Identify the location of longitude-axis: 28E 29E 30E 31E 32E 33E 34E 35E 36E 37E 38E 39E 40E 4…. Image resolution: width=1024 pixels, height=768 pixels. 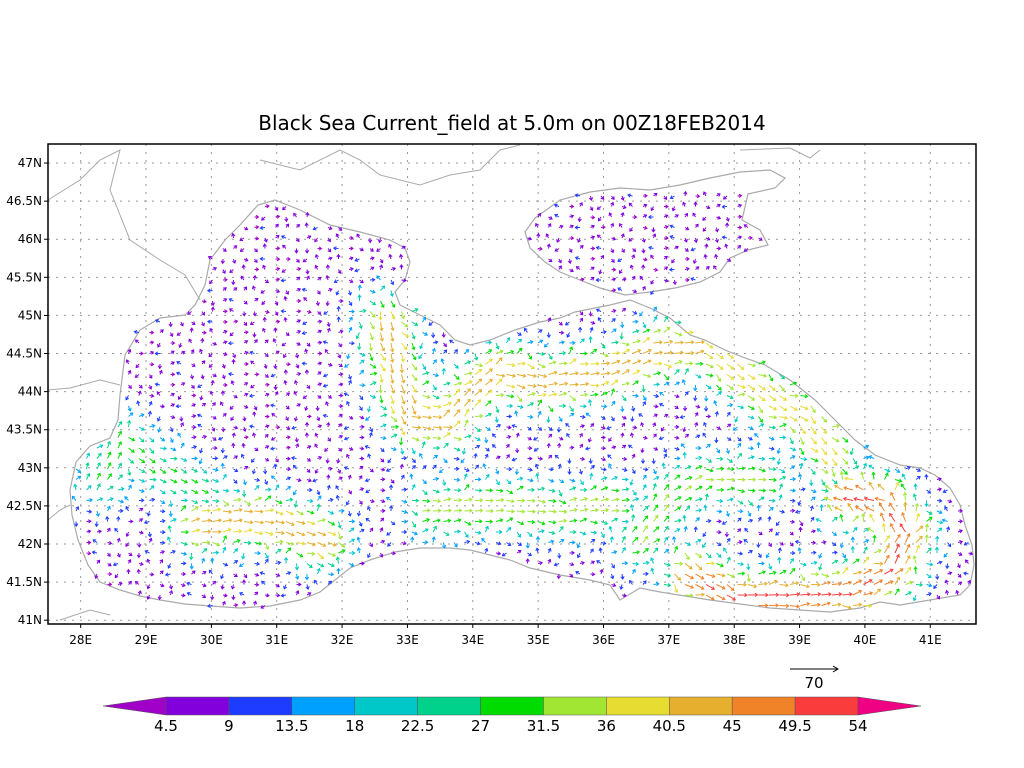
(505, 635).